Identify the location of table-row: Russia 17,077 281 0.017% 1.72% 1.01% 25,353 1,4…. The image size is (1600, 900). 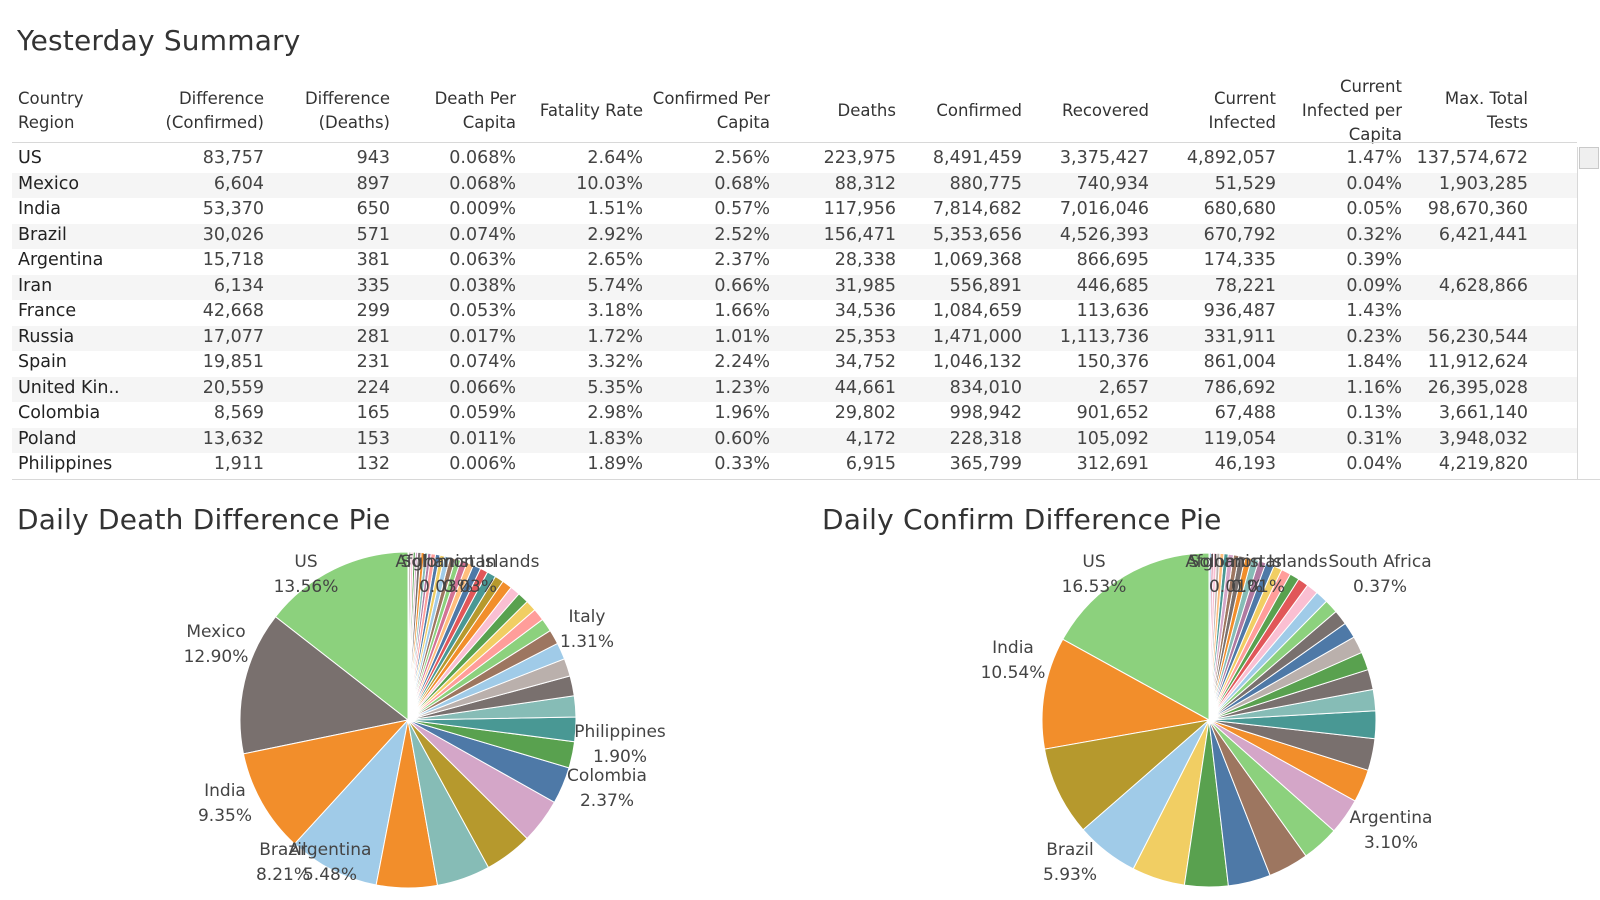
(794, 338).